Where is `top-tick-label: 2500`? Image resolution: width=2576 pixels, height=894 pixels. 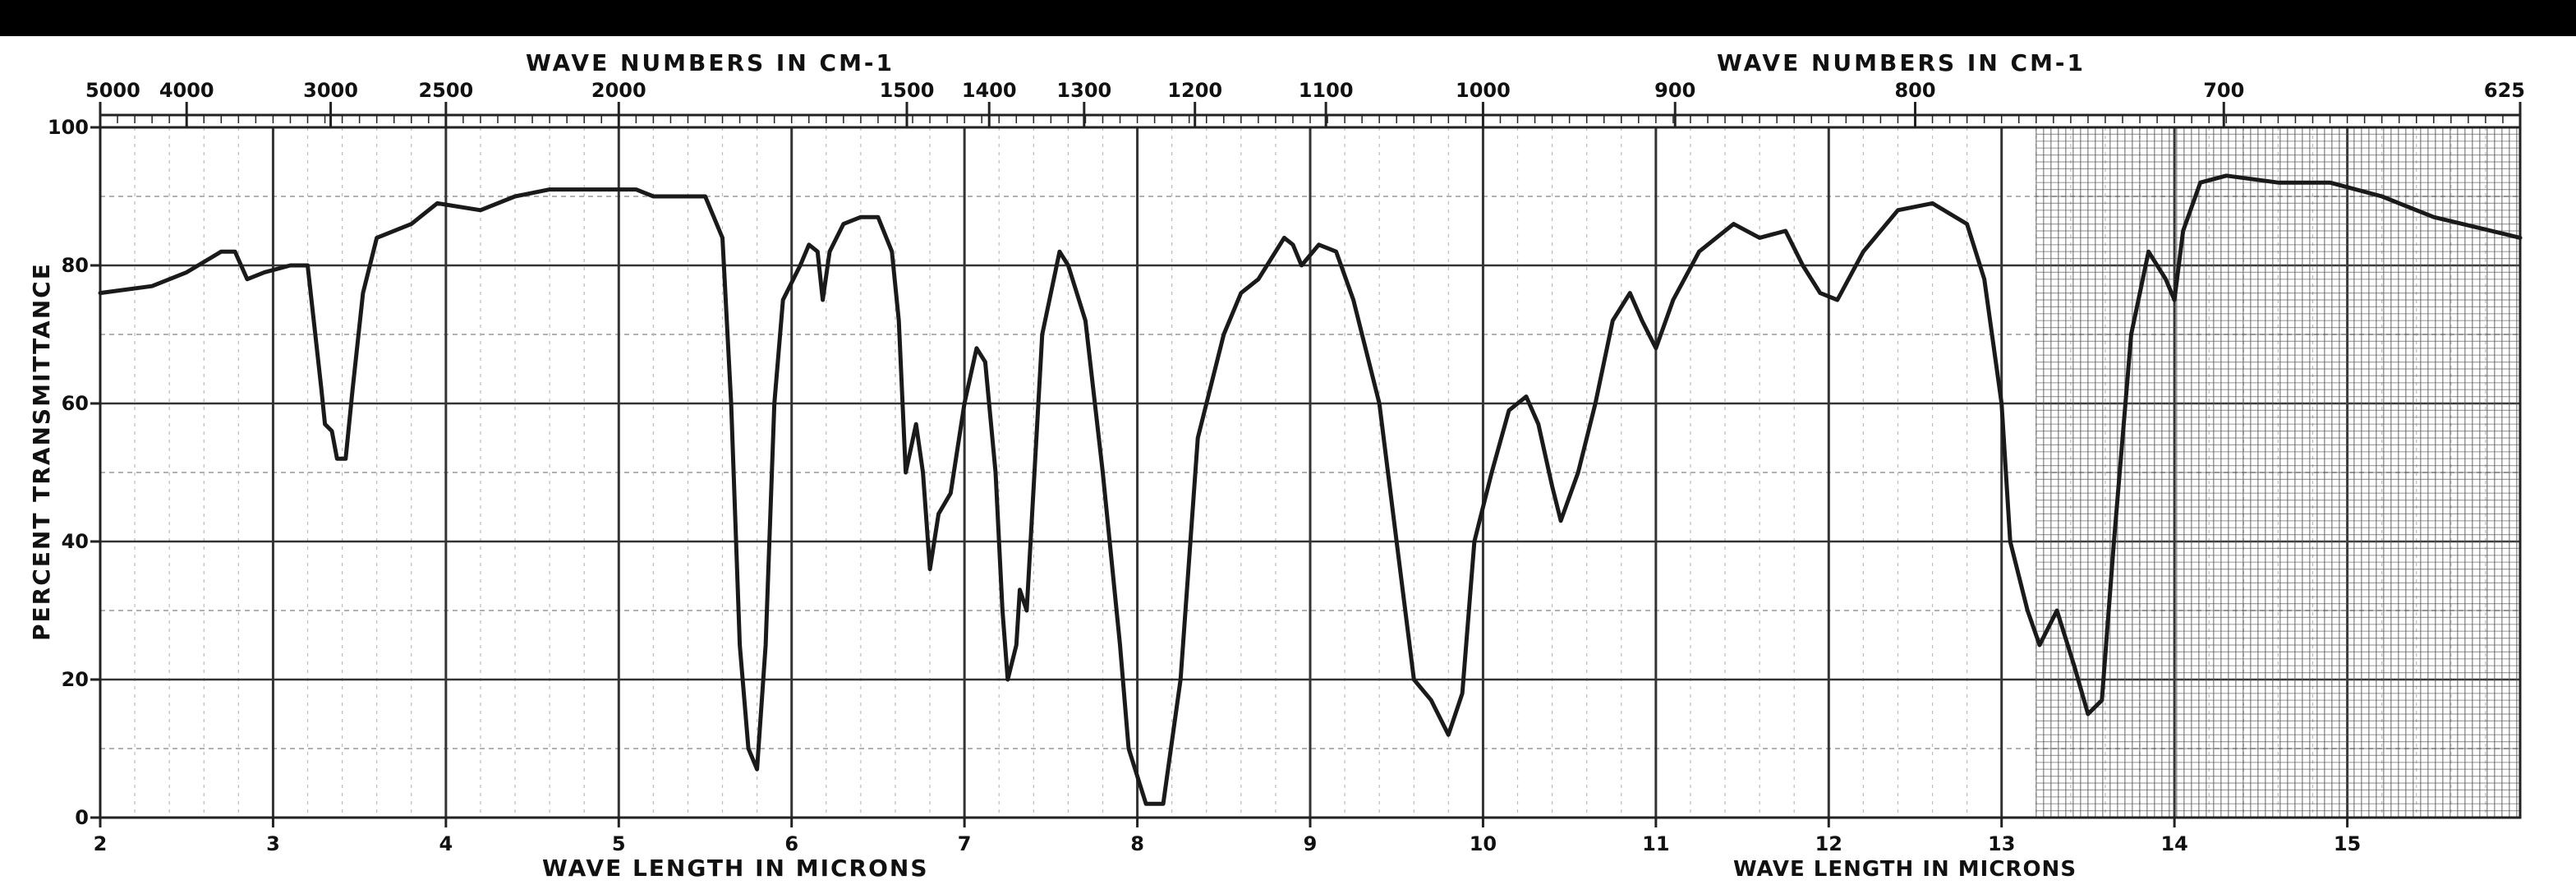
top-tick-label: 2500 is located at coordinates (445, 90).